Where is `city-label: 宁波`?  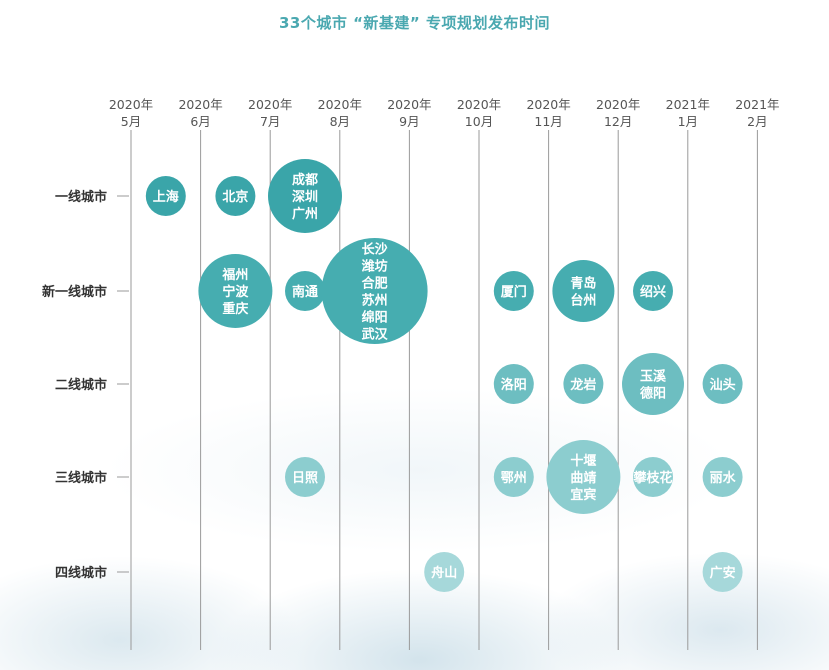
city-label: 宁波 is located at coordinates (235, 292).